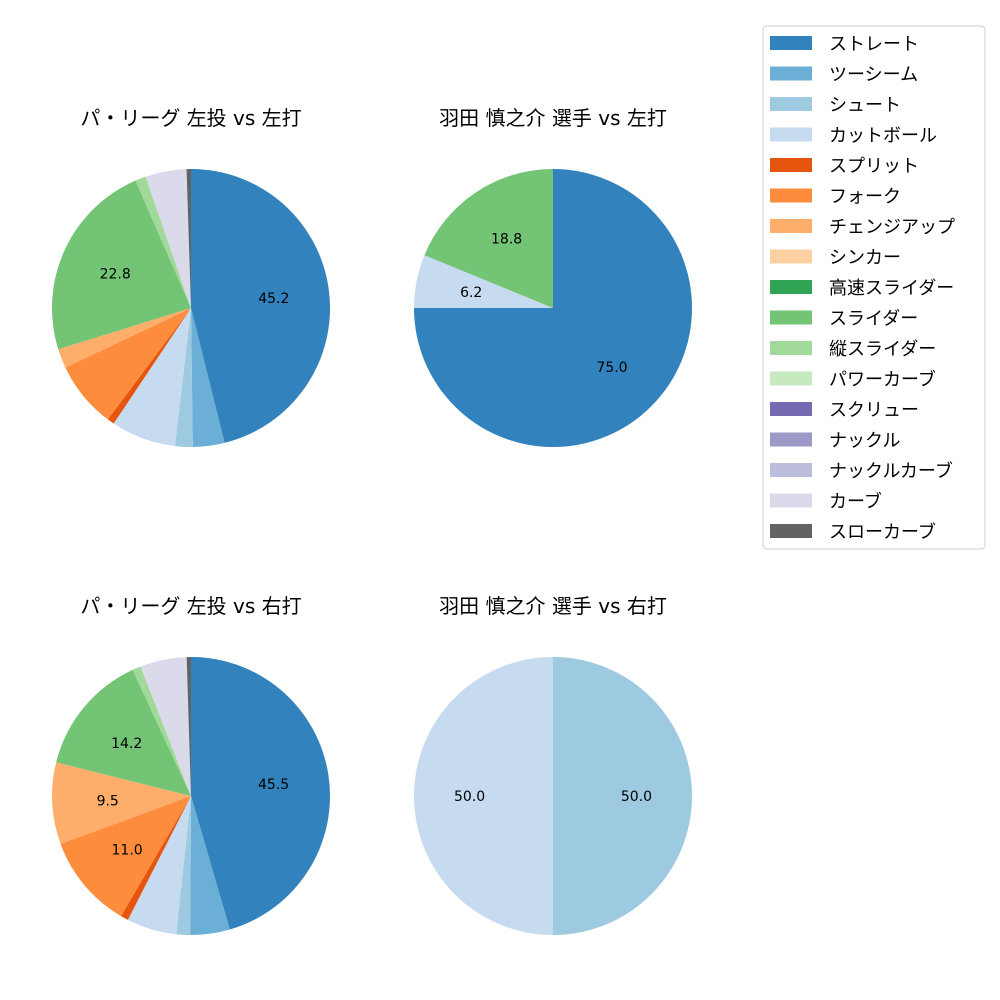 Image resolution: width=1000 pixels, height=1000 pixels. Describe the element at coordinates (865, 258) in the screenshot. I see `legend-label: シンカー` at that location.